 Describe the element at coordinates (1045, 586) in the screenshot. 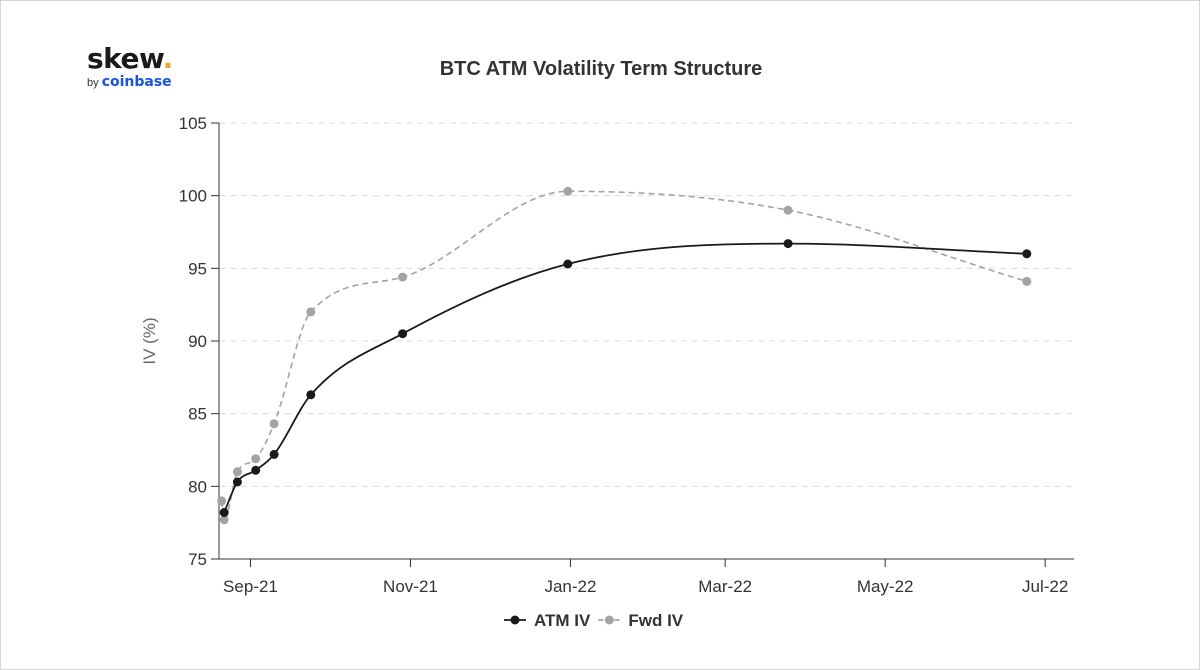

I see `x-tick-label: Jul-22` at that location.